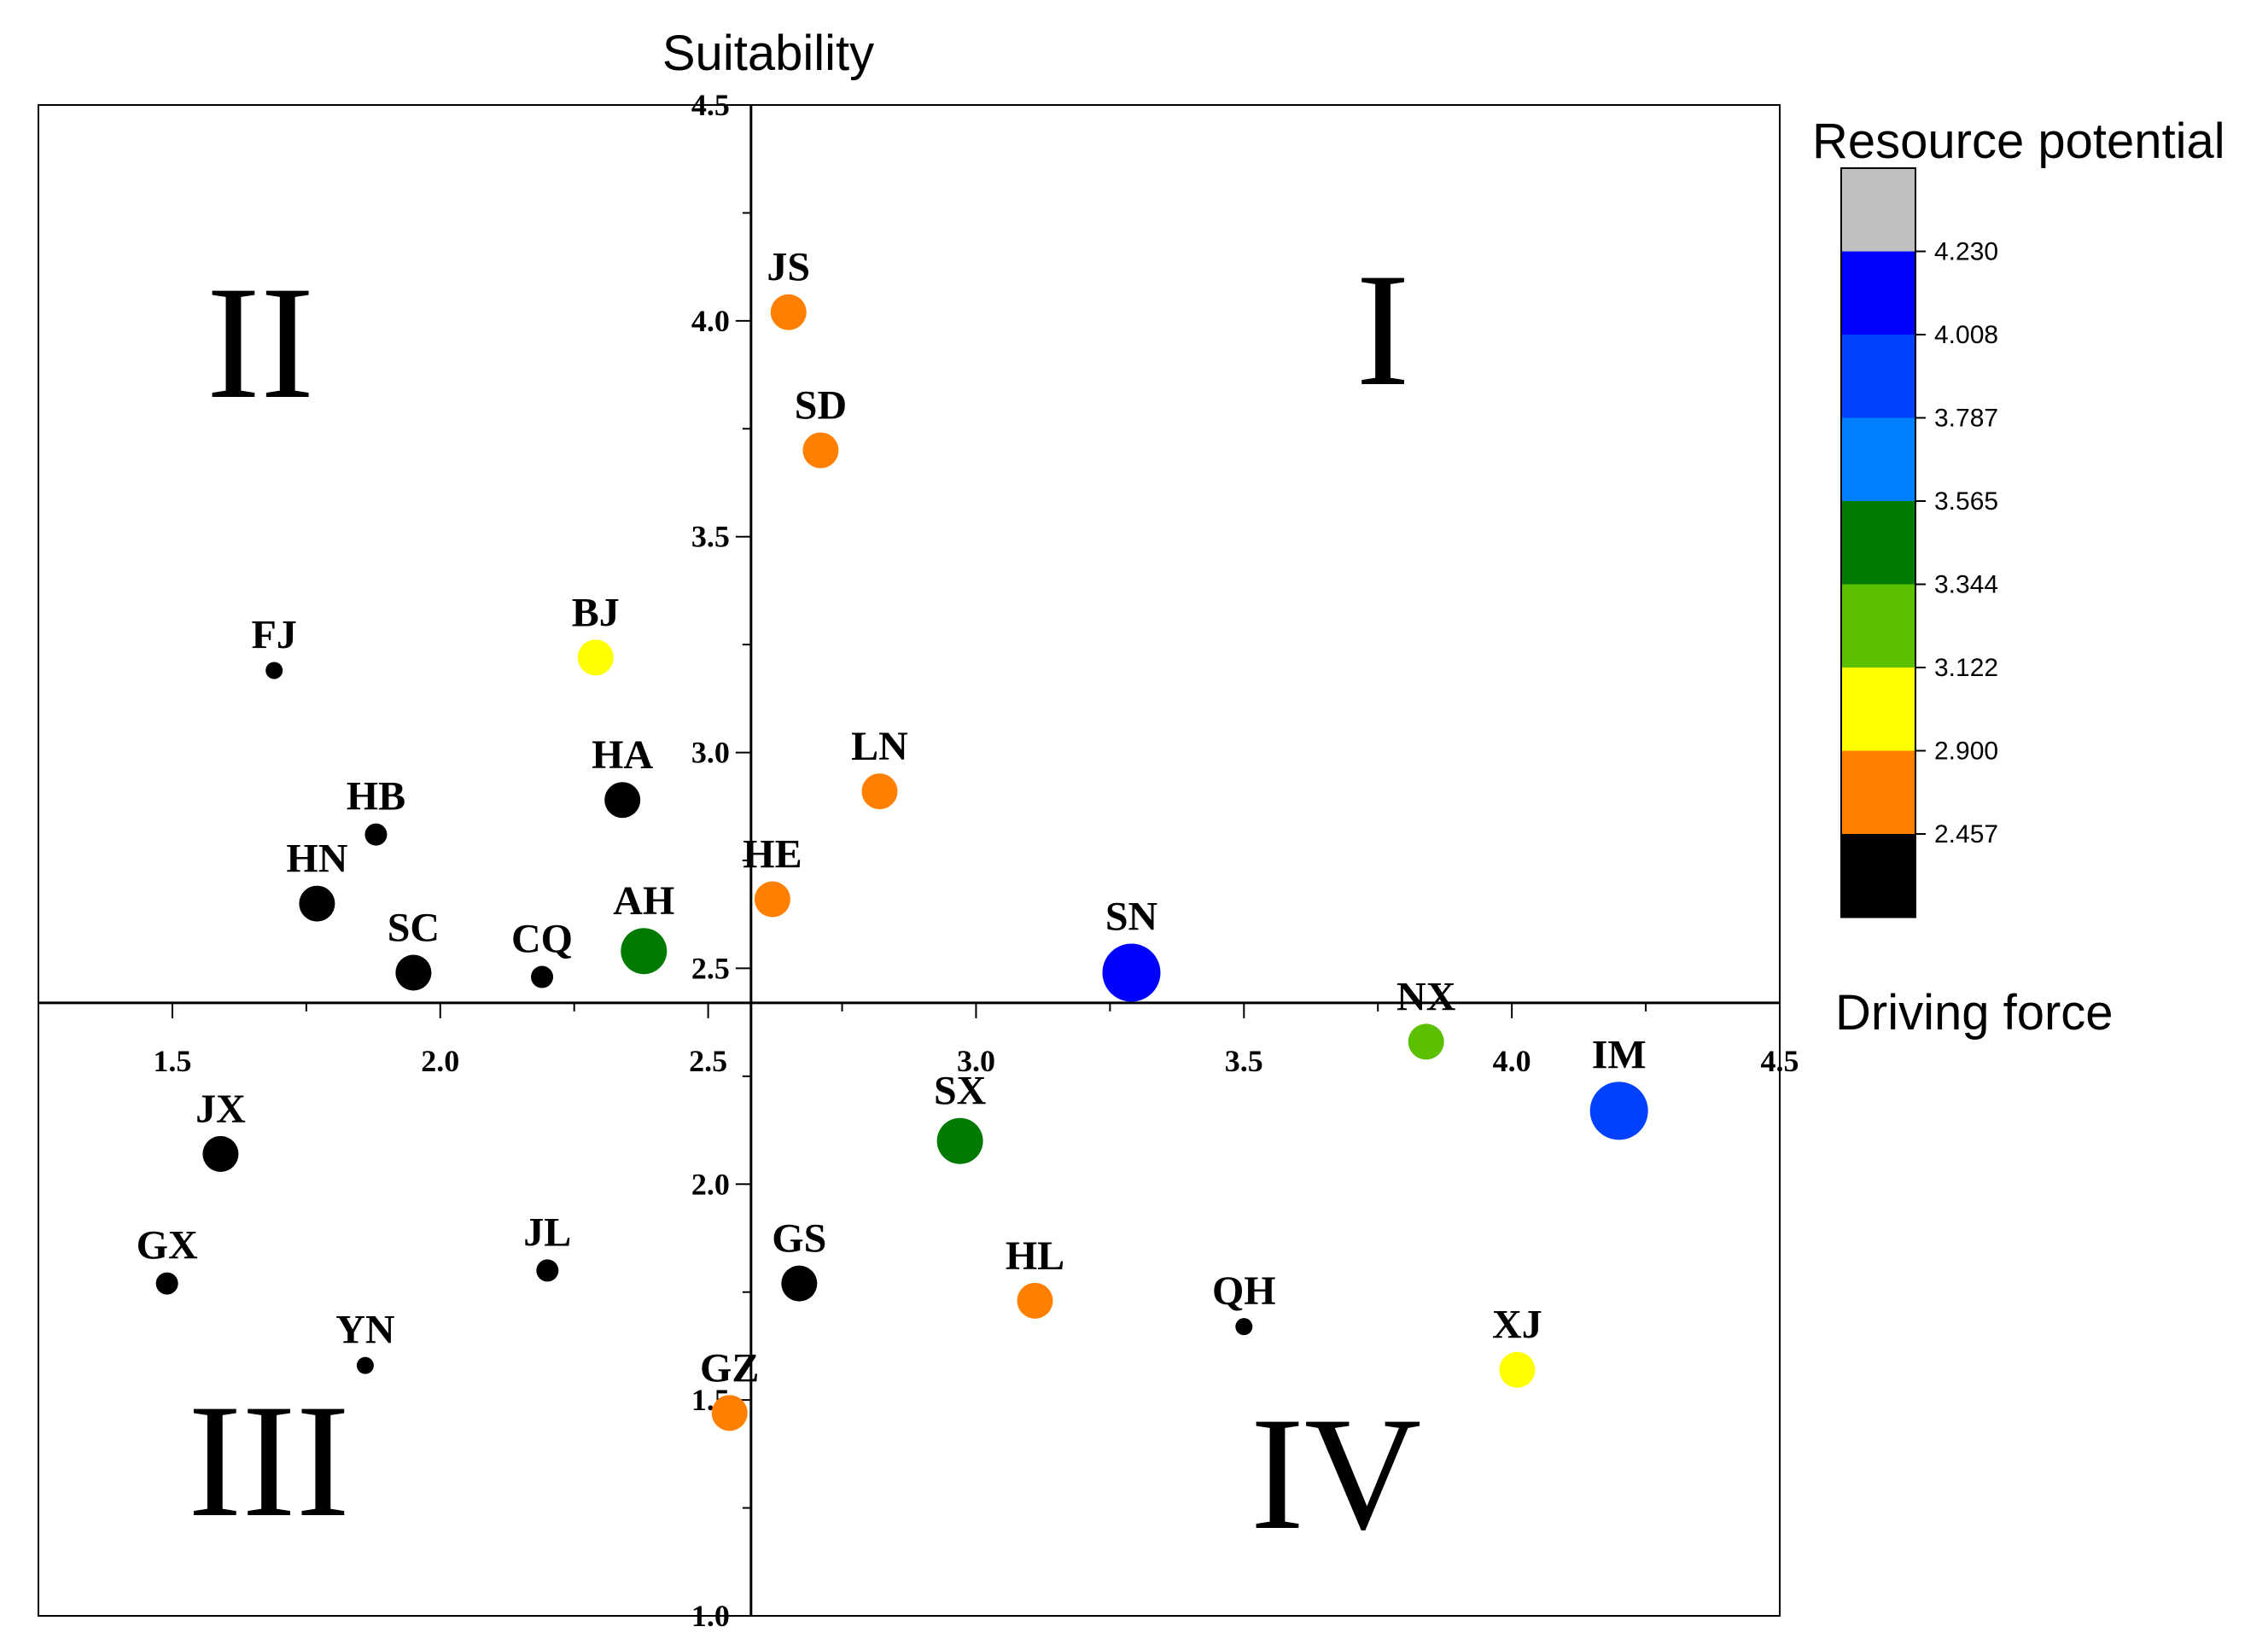  What do you see at coordinates (710, 753) in the screenshot?
I see `y-tick-label: 3.0` at bounding box center [710, 753].